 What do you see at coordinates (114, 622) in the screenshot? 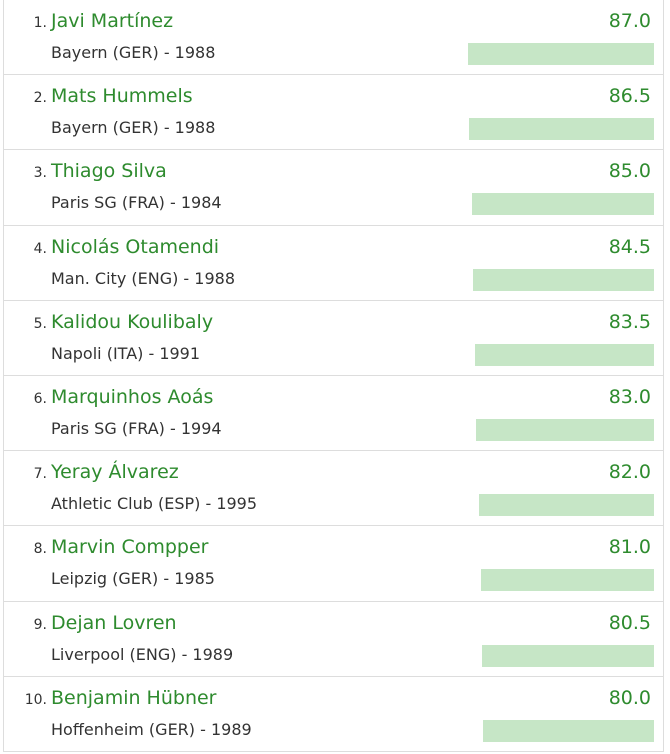
I see `player-name: Dejan Lovren` at bounding box center [114, 622].